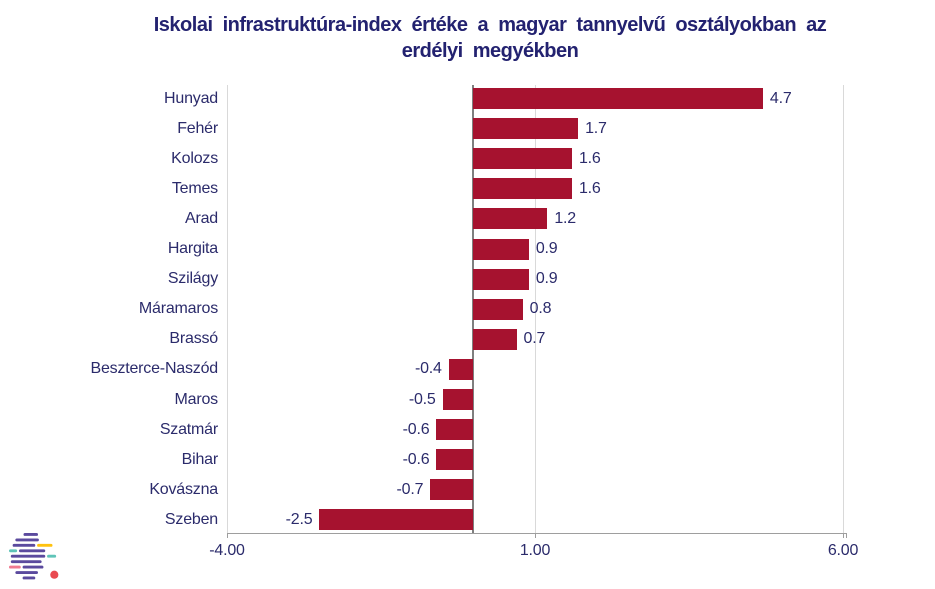  I want to click on value-label: -0.5, so click(422, 399).